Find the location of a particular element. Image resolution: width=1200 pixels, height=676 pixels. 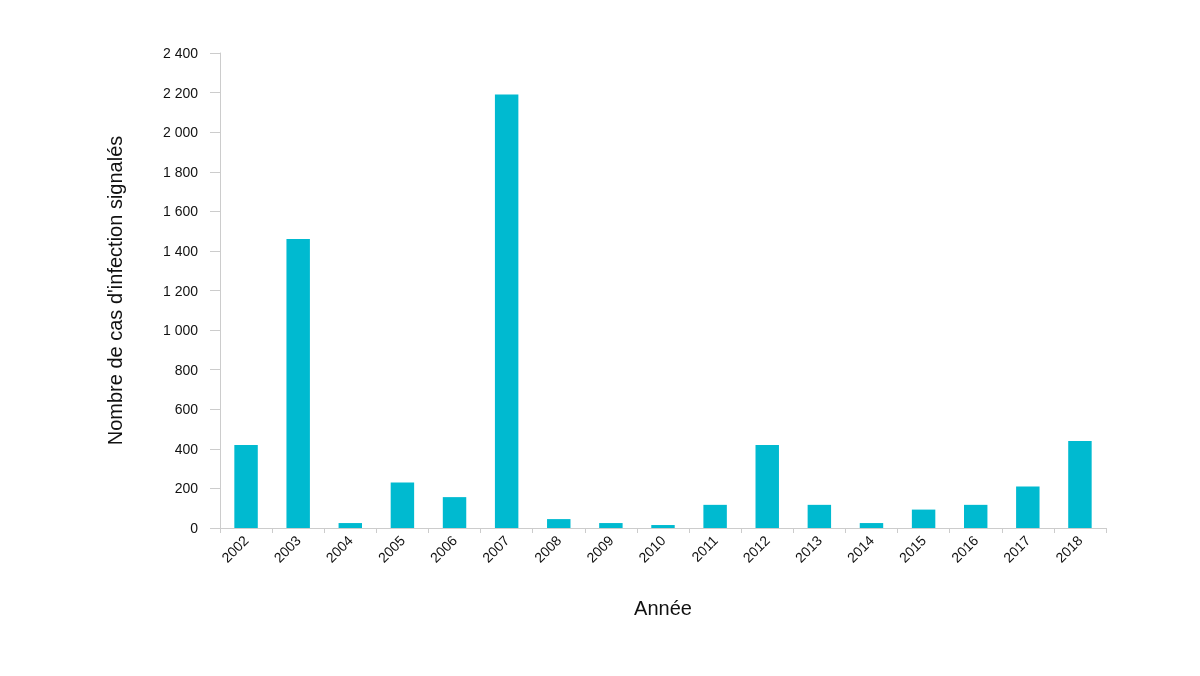

y-tick-label: 2 400 is located at coordinates (180, 53).